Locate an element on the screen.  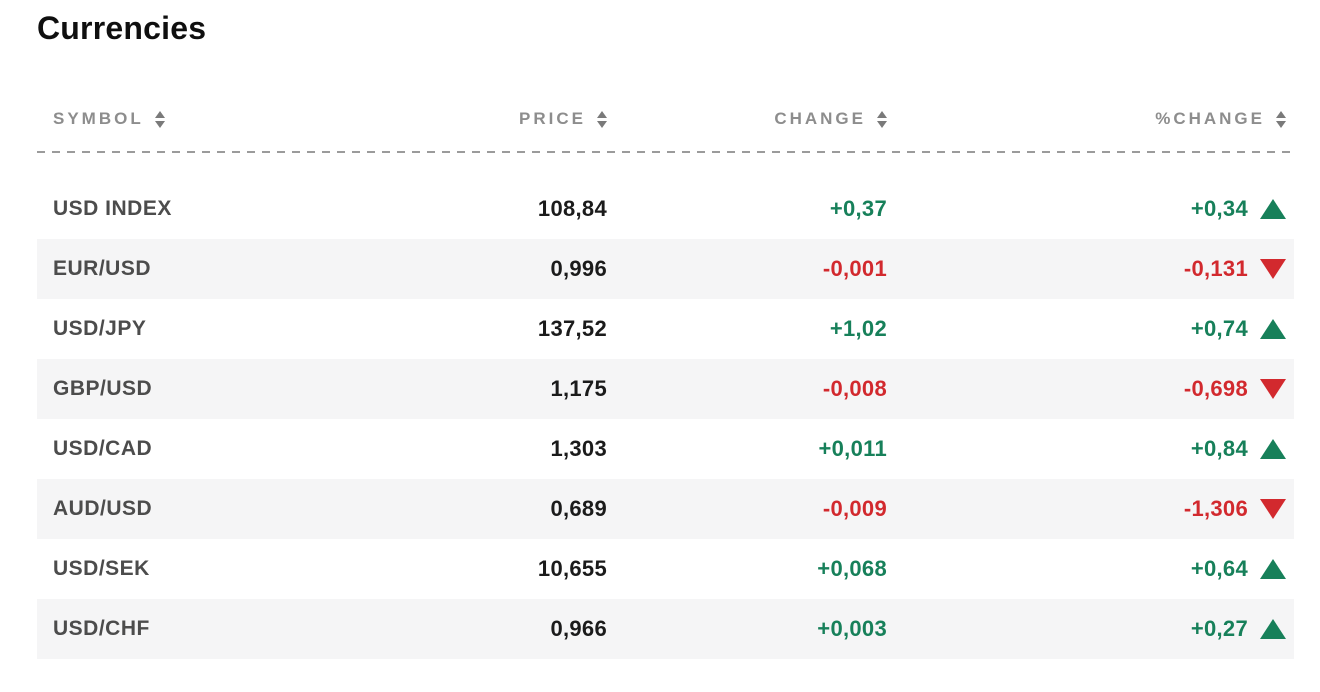
change-cell: +1,02 is located at coordinates (858, 328).